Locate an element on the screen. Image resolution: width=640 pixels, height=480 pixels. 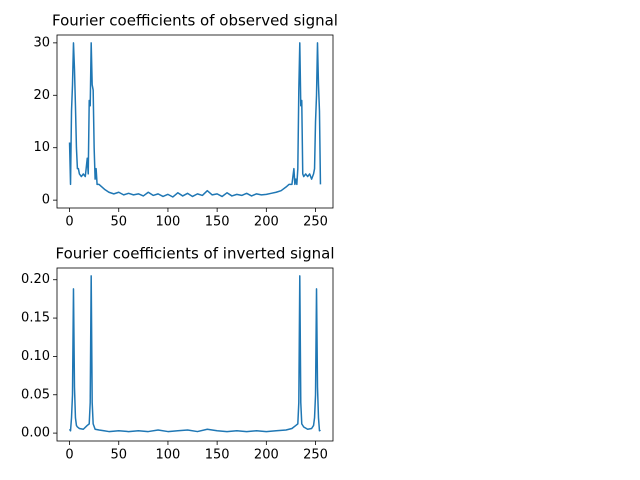
y-tick-label: 20 is located at coordinates (41, 95).